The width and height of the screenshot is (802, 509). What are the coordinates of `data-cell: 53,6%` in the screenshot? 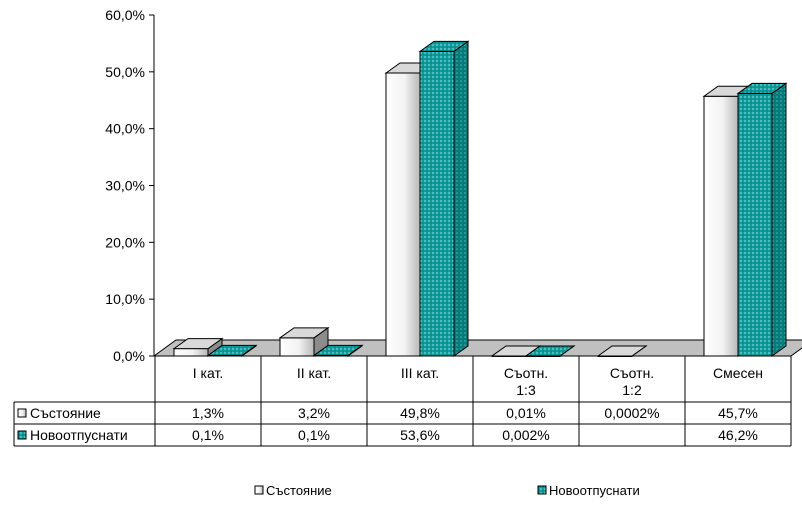 It's located at (420, 435).